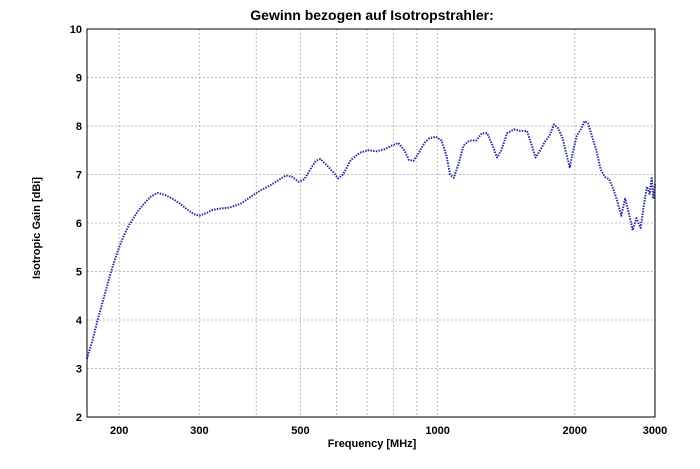 This screenshot has height=469, width=700. I want to click on y-tick-label: 9, so click(79, 79).